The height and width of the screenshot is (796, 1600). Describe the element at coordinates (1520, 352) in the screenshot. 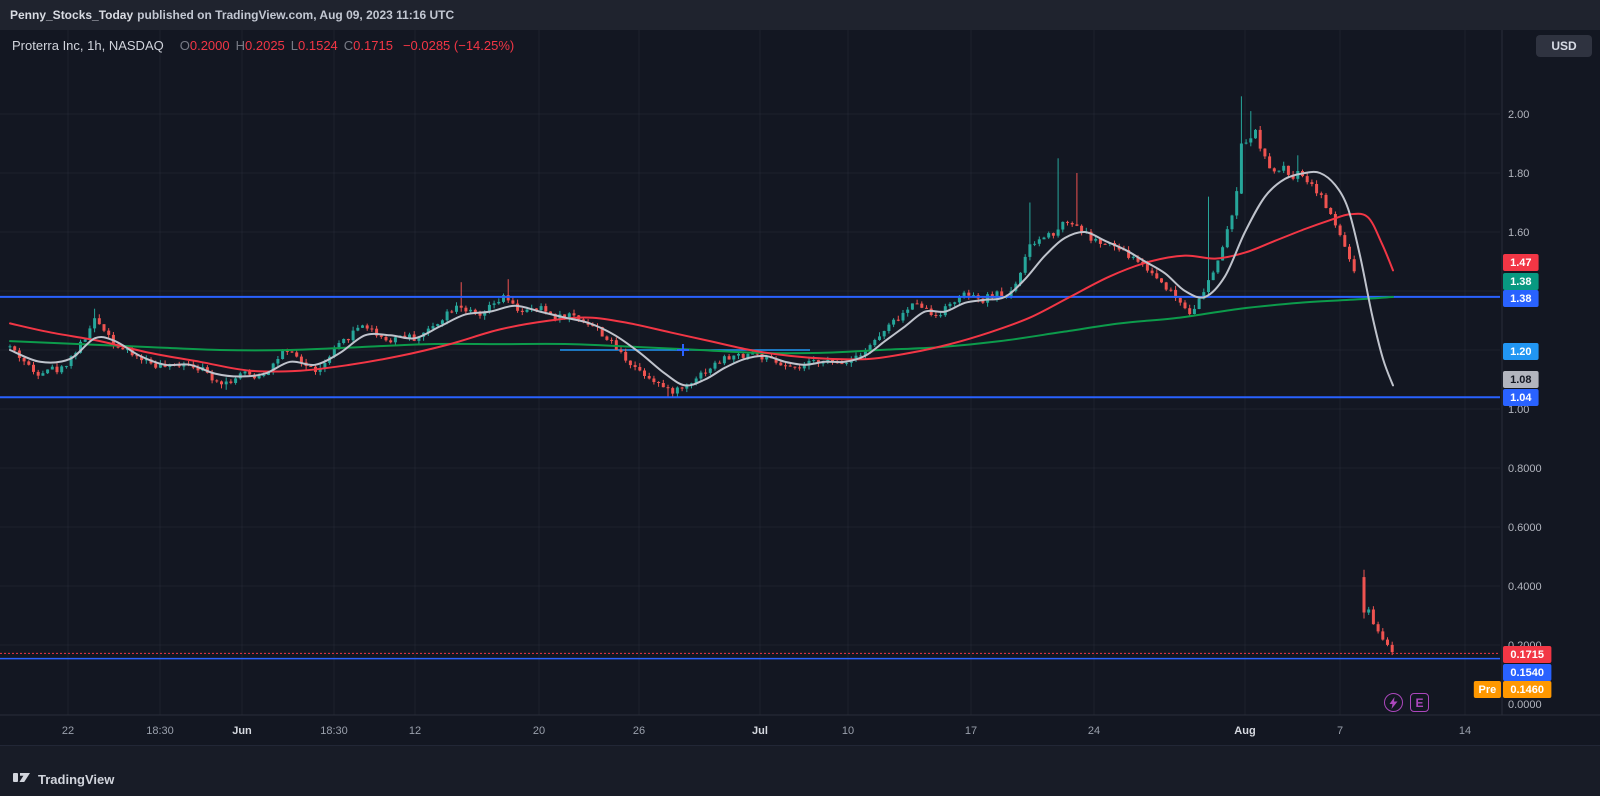

I see `svg-text: 1.20` at that location.